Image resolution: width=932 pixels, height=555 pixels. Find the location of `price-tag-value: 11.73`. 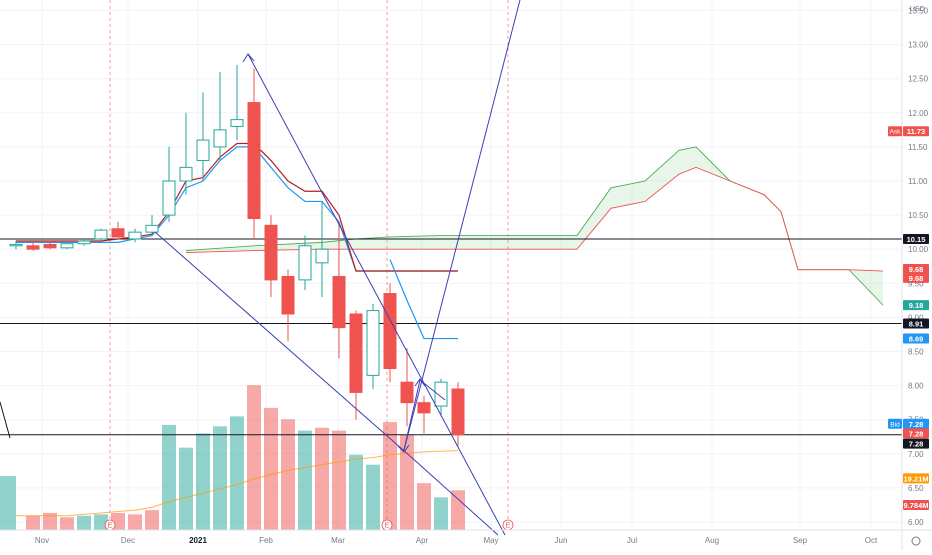

price-tag-value: 11.73 is located at coordinates (916, 131).